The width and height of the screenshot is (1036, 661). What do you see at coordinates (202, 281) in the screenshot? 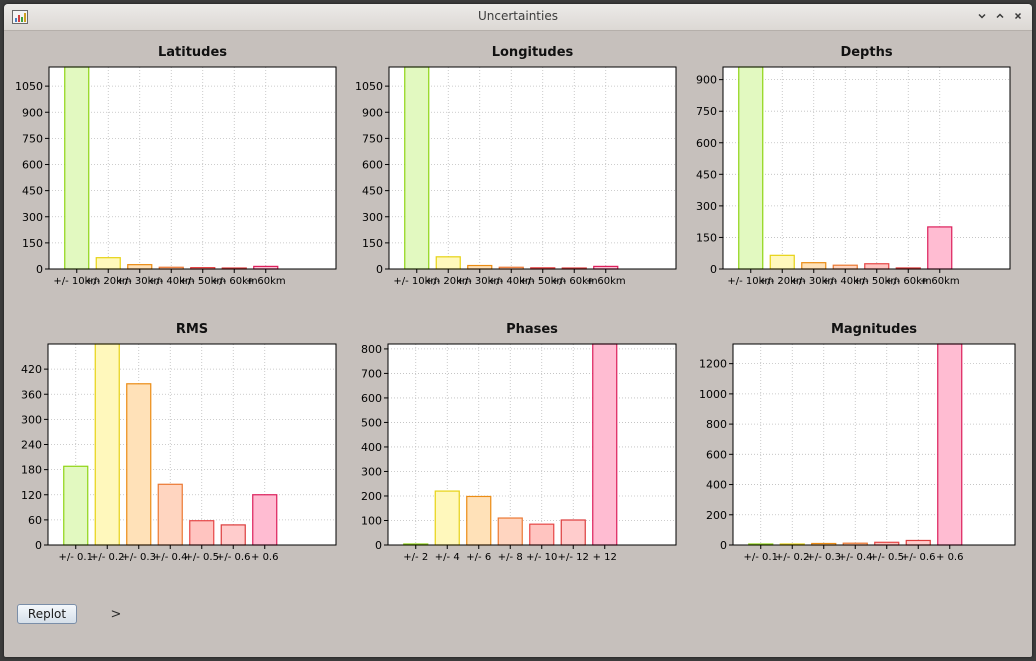
I see `x-tick-label: +/- 50km` at bounding box center [202, 281].